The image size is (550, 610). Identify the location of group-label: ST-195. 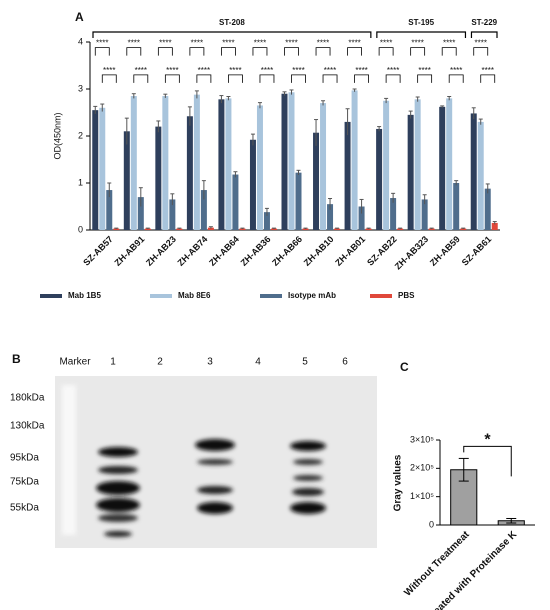
(421, 22).